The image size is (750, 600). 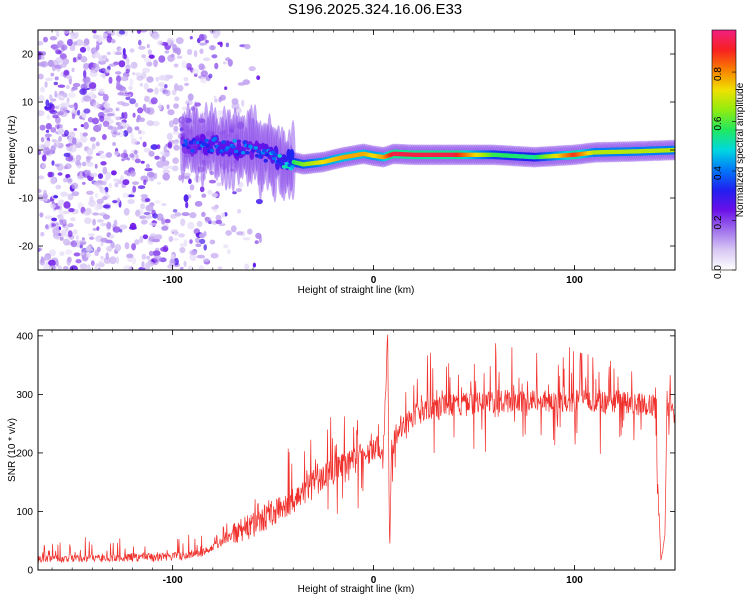 What do you see at coordinates (30, 571) in the screenshot?
I see `y-tick-label: 0` at bounding box center [30, 571].